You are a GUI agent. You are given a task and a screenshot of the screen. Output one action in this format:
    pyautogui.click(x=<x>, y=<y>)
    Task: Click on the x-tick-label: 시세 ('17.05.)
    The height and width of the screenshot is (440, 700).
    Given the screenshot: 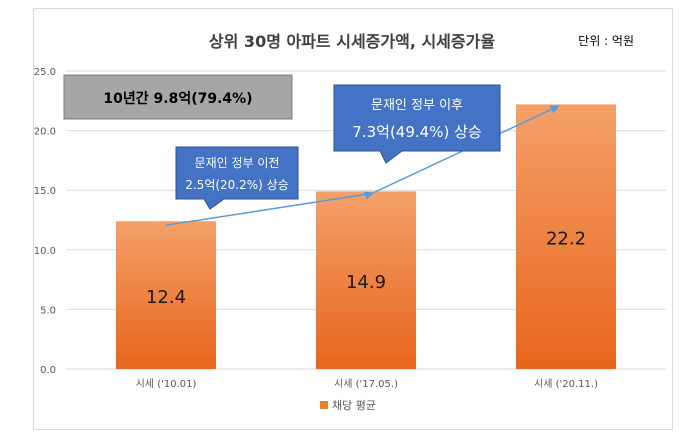 What is the action you would take?
    pyautogui.click(x=366, y=384)
    